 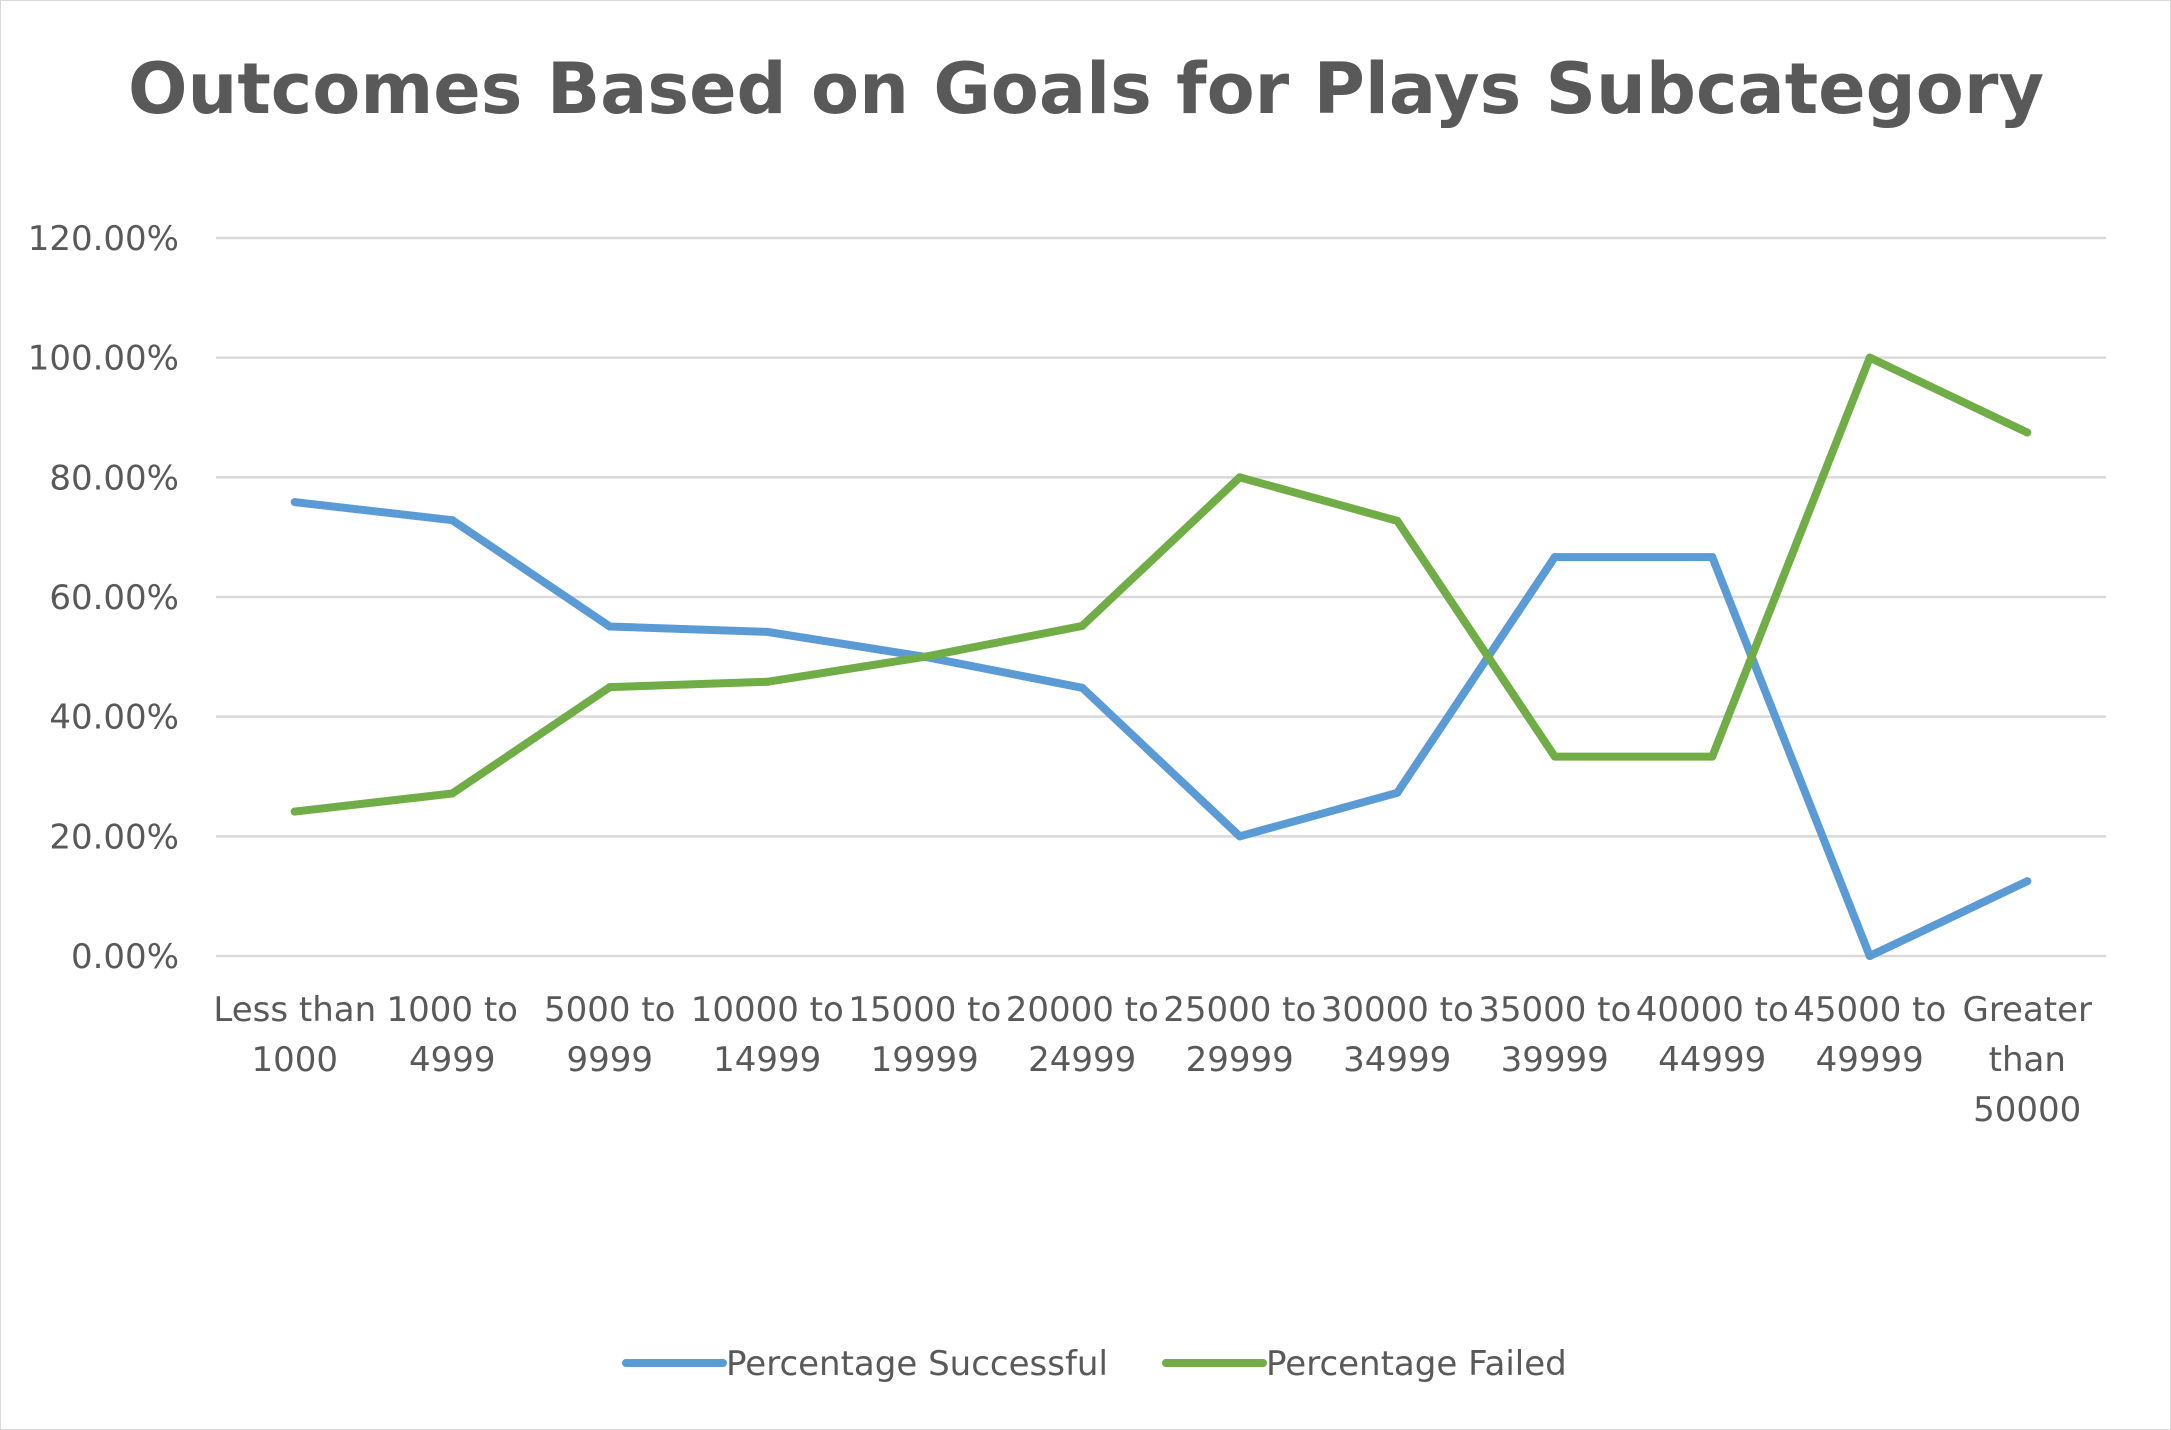 What do you see at coordinates (767, 1010) in the screenshot?
I see `x-tick-label-line: 10000 to` at bounding box center [767, 1010].